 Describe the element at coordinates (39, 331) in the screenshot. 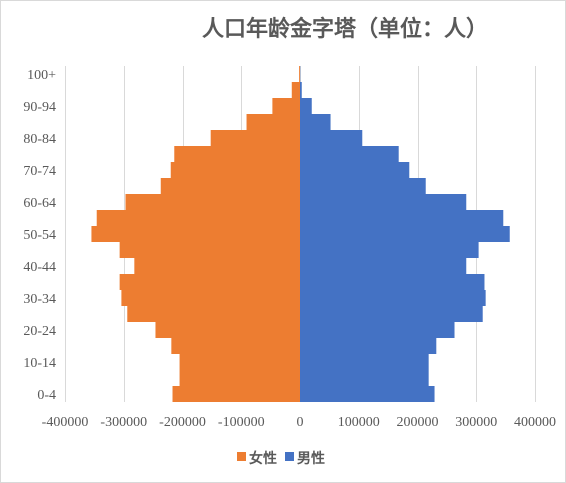

I see `y-tick-label: 20-24` at that location.